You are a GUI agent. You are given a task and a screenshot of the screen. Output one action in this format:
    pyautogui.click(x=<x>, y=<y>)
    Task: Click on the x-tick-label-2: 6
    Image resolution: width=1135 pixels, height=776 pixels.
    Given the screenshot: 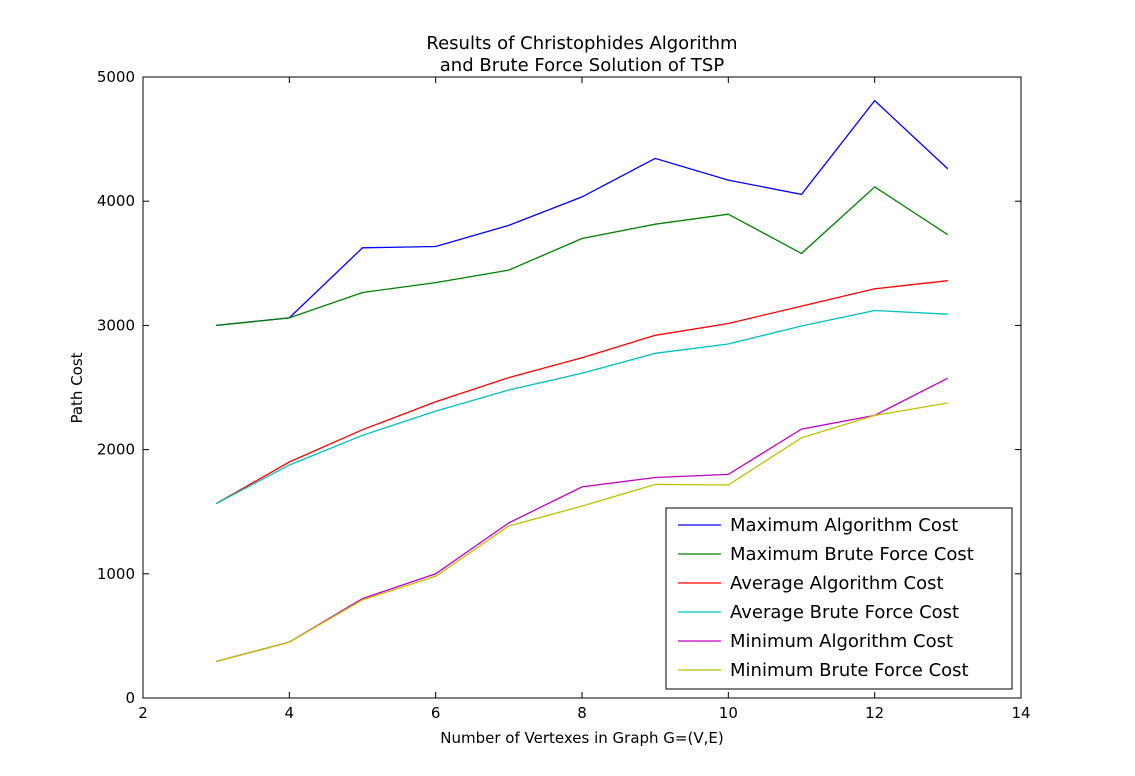 What is the action you would take?
    pyautogui.click(x=436, y=713)
    